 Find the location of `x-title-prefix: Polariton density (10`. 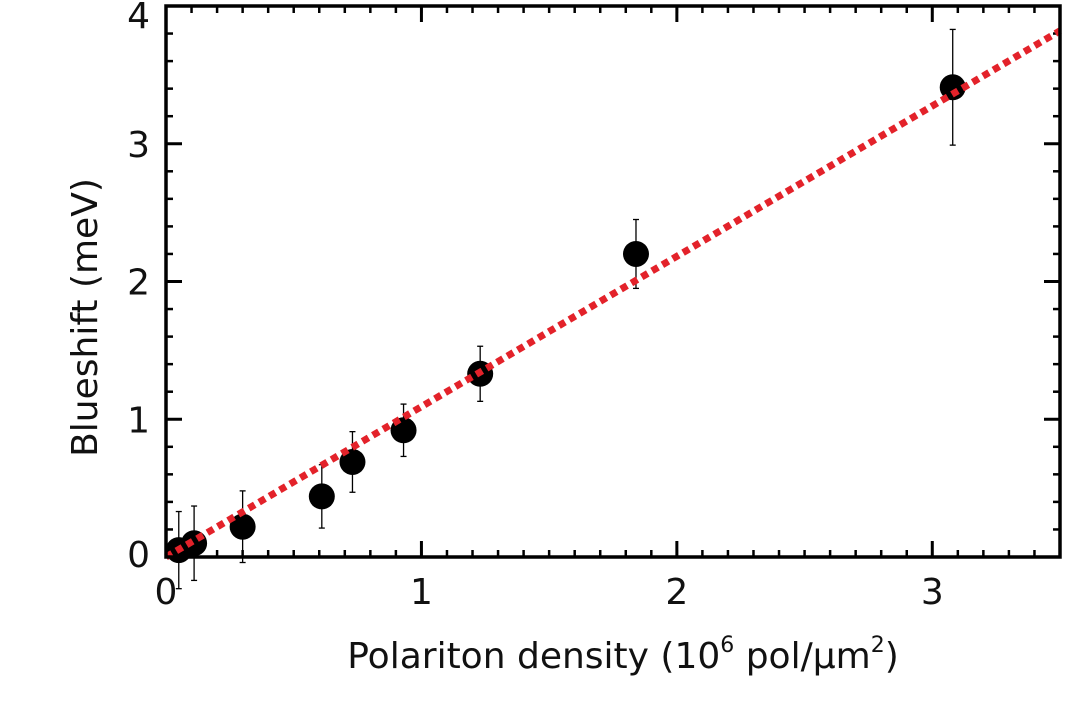

x-title-prefix: Polariton density (10 is located at coordinates (533, 656).